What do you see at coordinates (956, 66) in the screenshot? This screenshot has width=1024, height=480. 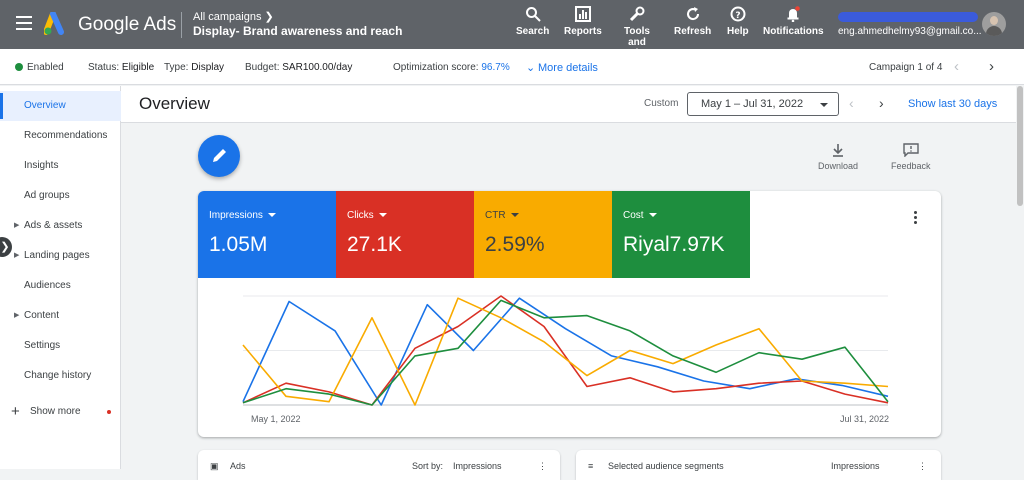 I see `prev-campaign-icon: ‹` at bounding box center [956, 66].